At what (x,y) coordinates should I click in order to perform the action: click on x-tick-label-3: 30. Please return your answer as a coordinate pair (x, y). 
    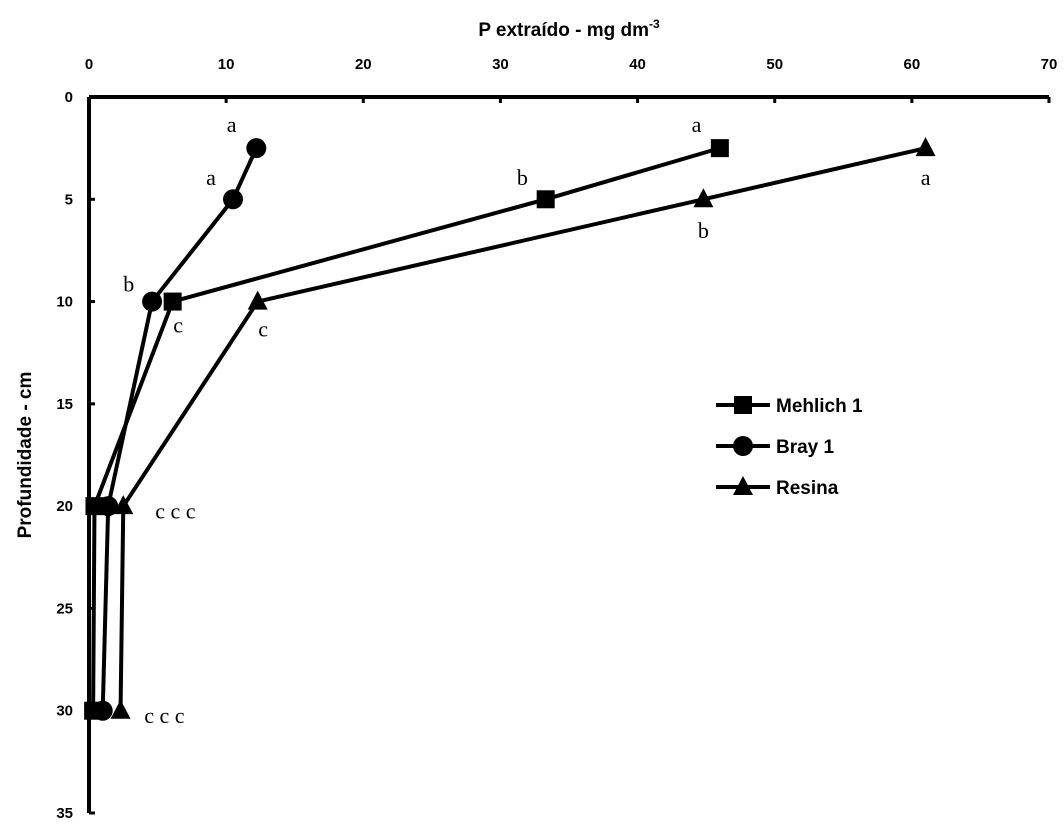
    Looking at the image, I should click on (500, 64).